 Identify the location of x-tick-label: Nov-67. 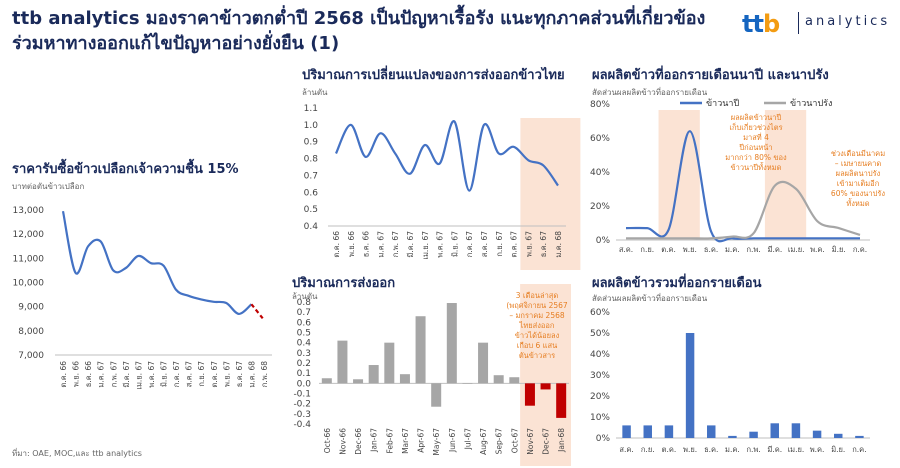
(530, 441).